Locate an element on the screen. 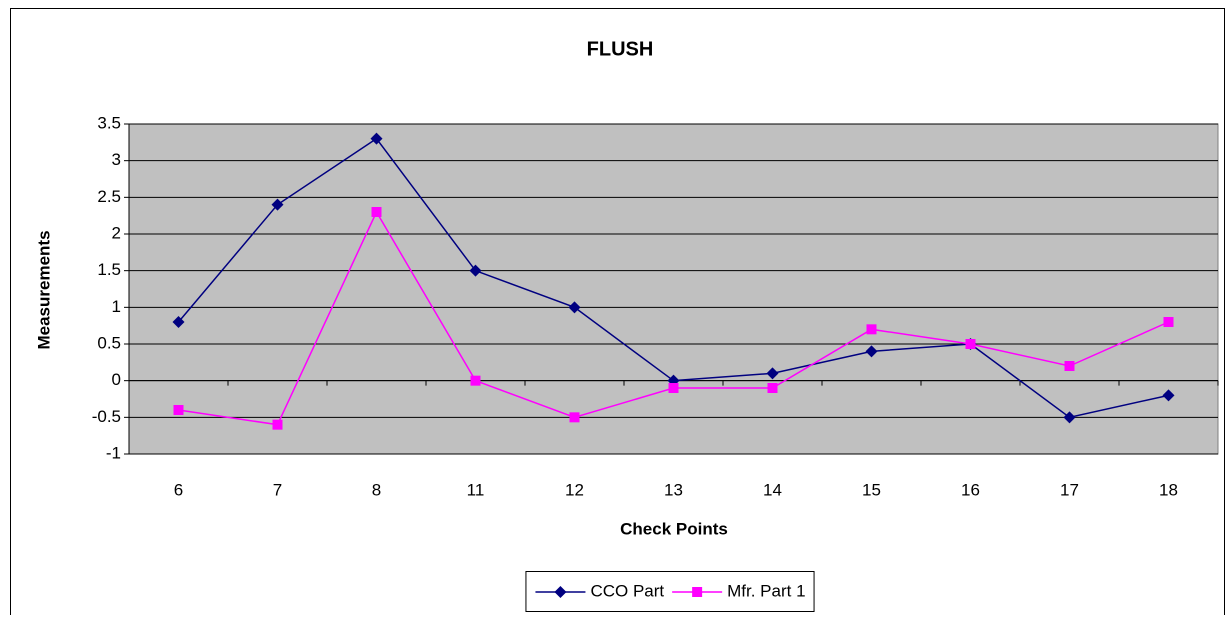 Image resolution: width=1226 pixels, height=620 pixels. y-tick-label: -0.5 is located at coordinates (106, 416).